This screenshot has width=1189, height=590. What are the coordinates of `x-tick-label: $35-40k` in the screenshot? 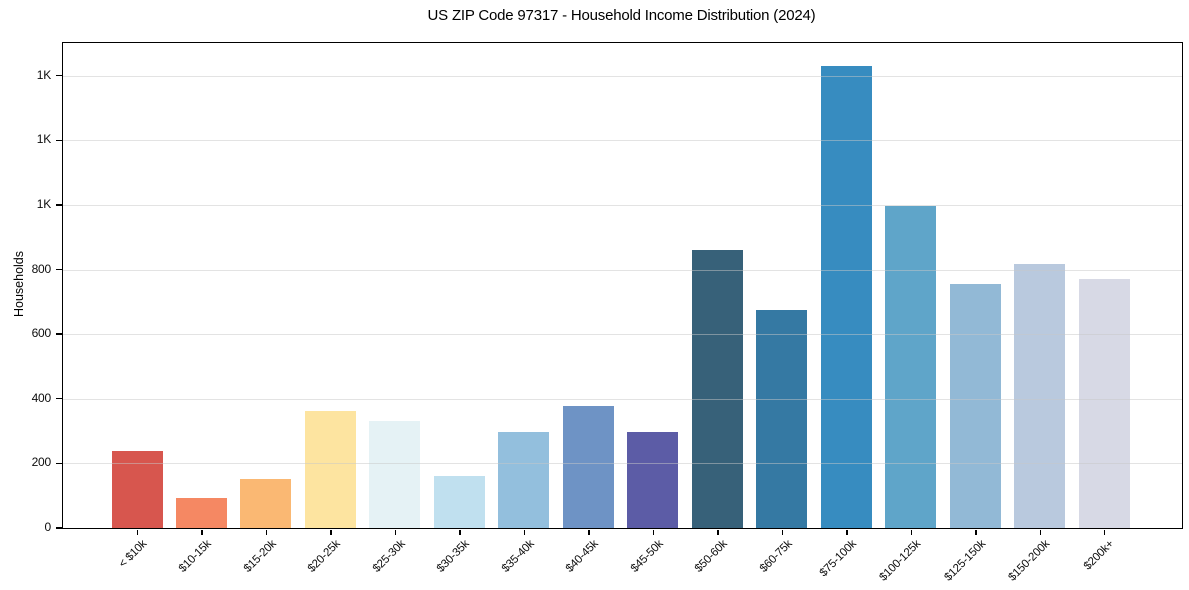 It's located at (518, 556).